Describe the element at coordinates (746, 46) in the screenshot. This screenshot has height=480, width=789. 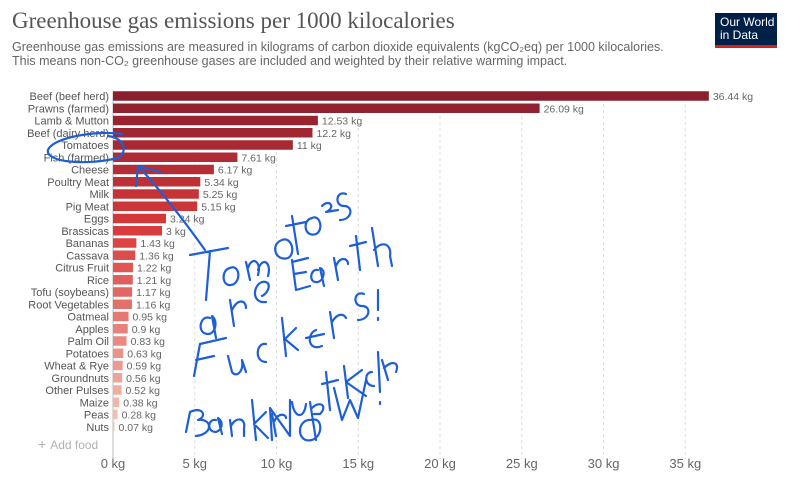
I see `logo-accent-bar` at that location.